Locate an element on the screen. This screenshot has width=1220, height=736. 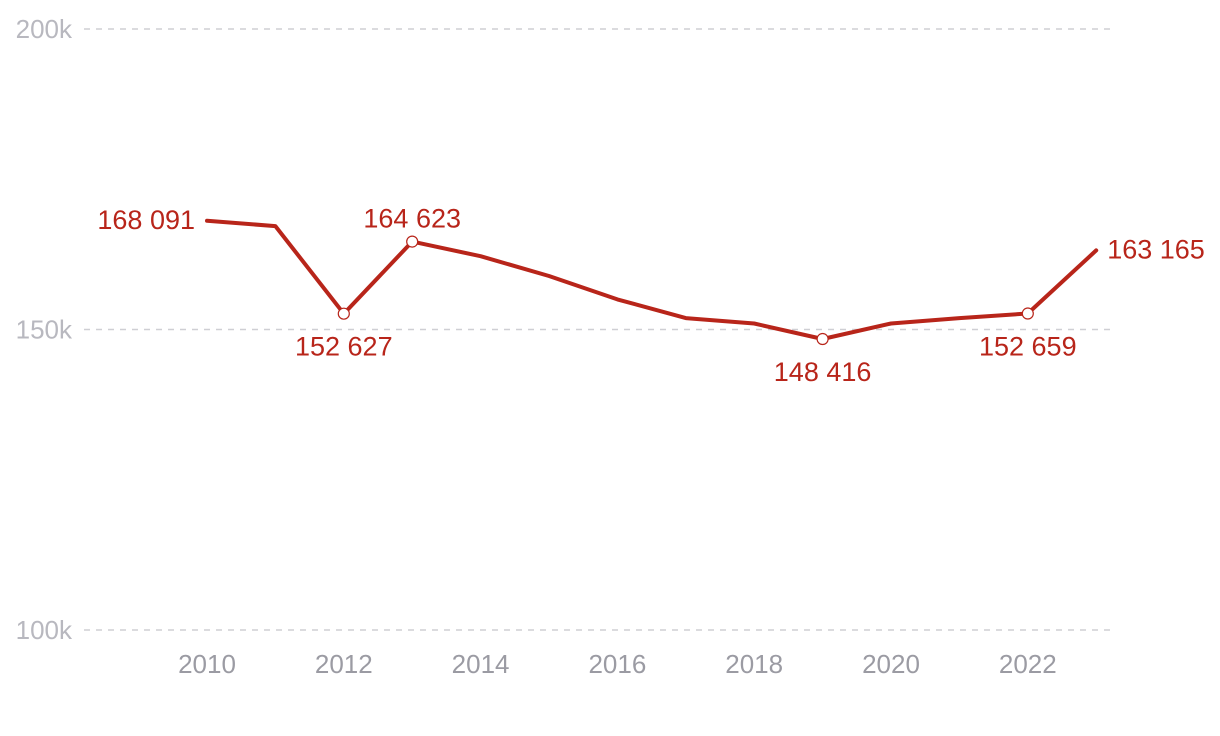
data-label: 163 165 is located at coordinates (1156, 249).